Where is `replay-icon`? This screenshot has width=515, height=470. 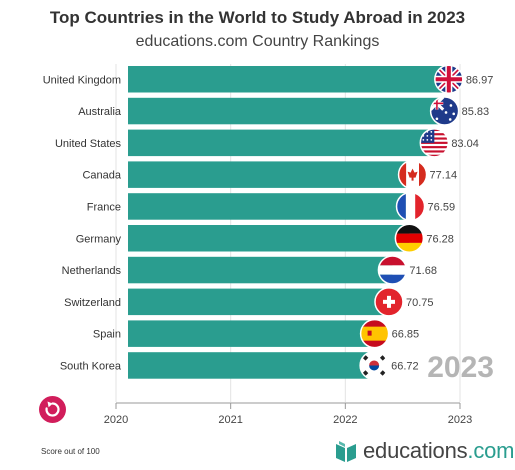
replay-icon is located at coordinates (52, 409).